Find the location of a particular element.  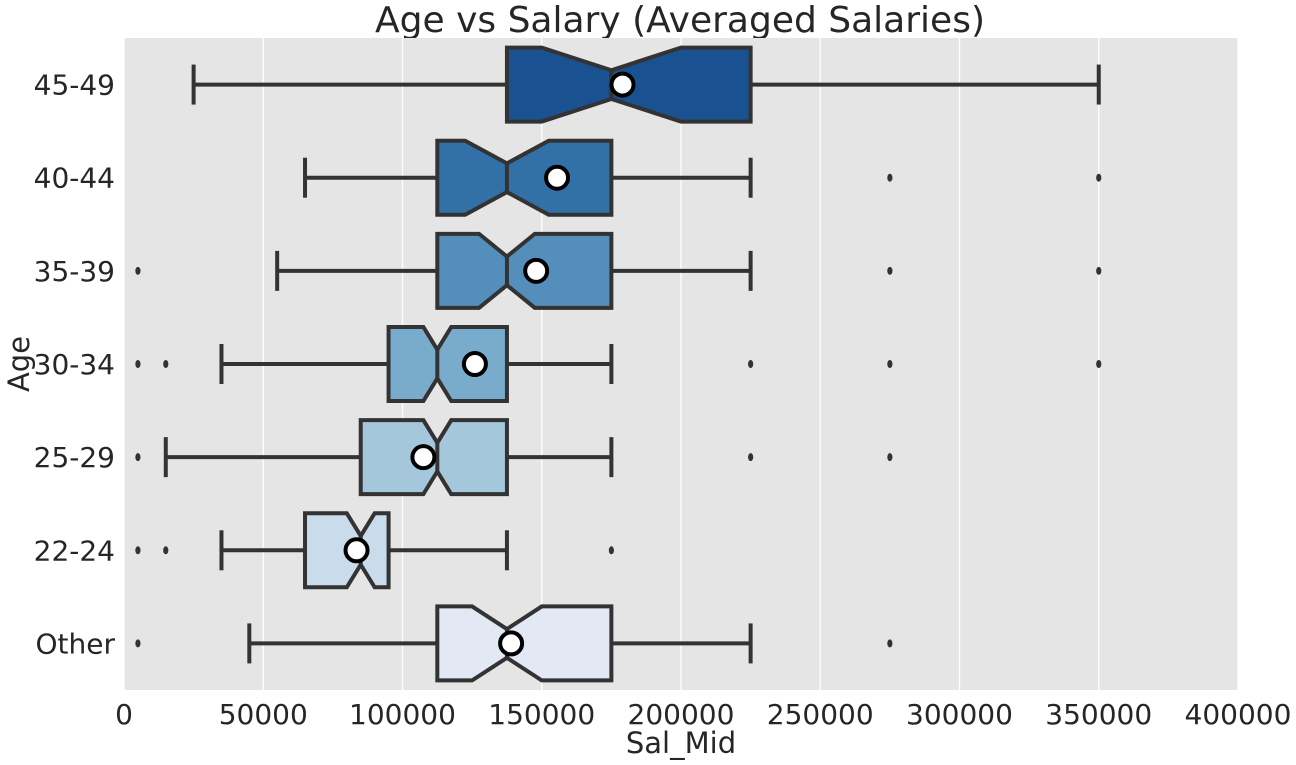

x-tick-label: 250000 is located at coordinates (820, 714).